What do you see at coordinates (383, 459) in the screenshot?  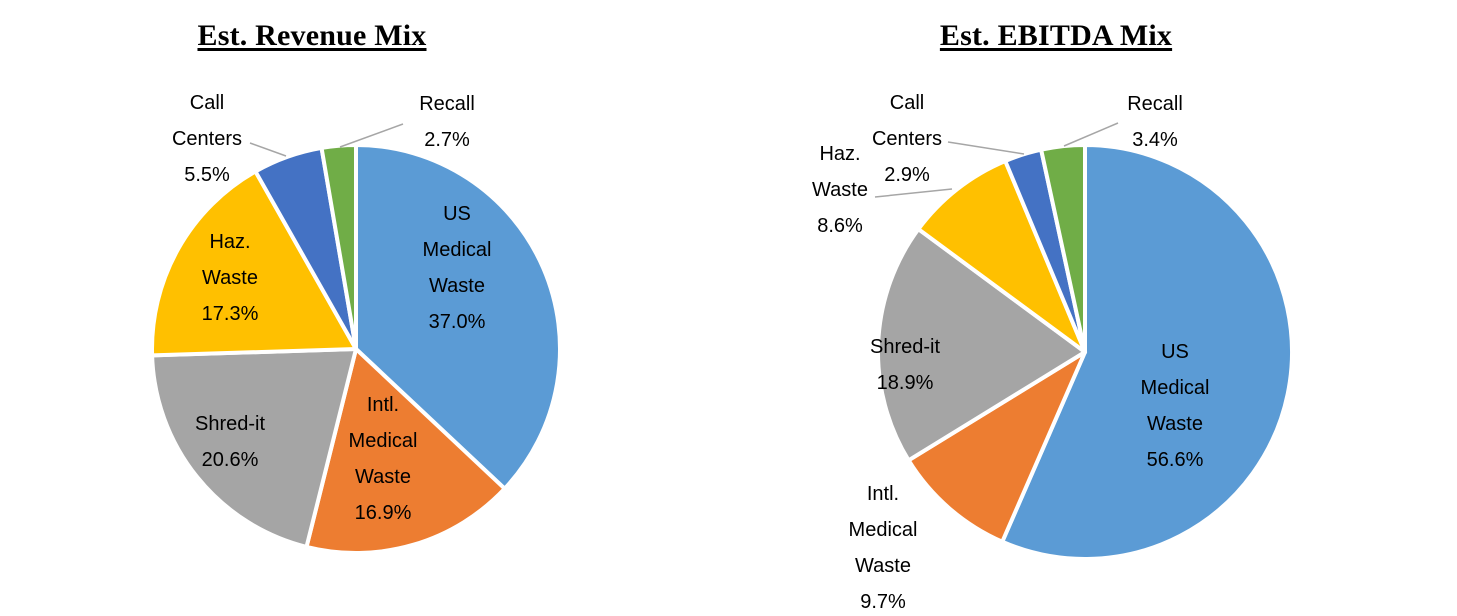 I see `data-label-intl-medical-waste: Intl. Medical Waste 16.9%` at bounding box center [383, 459].